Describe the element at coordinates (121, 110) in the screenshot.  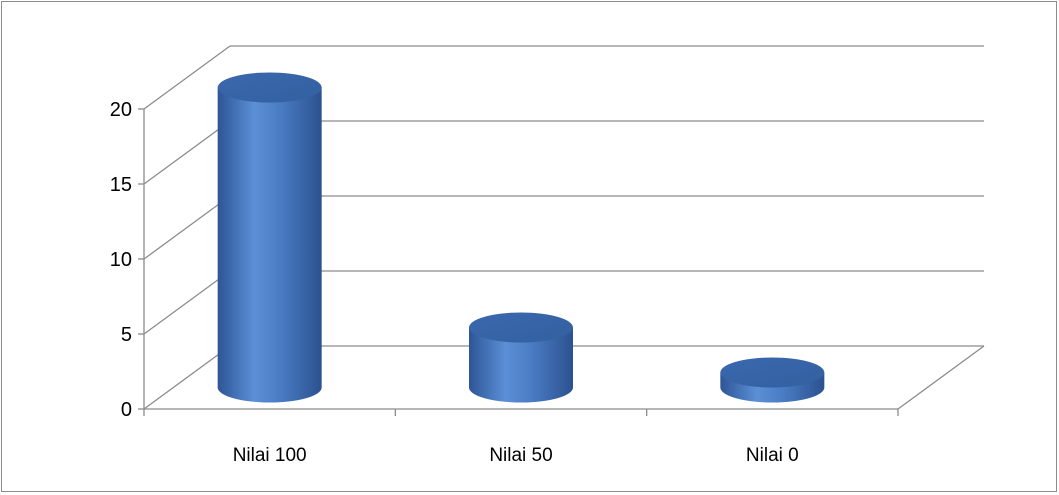
I see `y-tick-label: 20` at that location.